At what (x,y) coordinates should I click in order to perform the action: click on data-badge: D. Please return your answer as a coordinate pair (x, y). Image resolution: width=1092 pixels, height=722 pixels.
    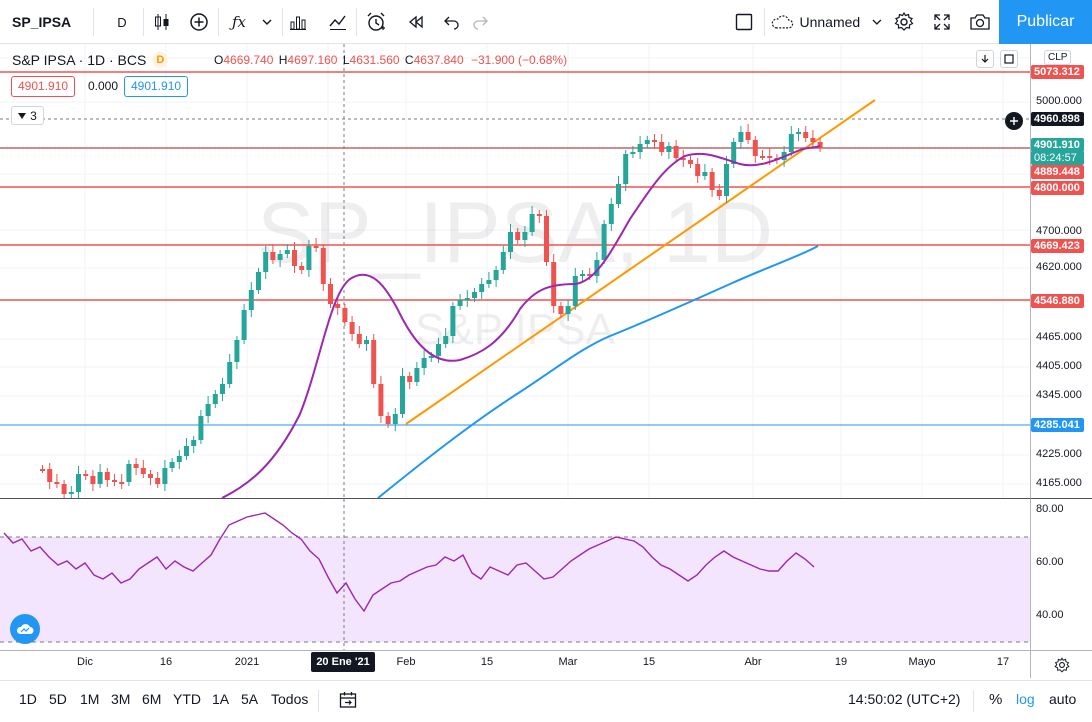
    Looking at the image, I should click on (160, 60).